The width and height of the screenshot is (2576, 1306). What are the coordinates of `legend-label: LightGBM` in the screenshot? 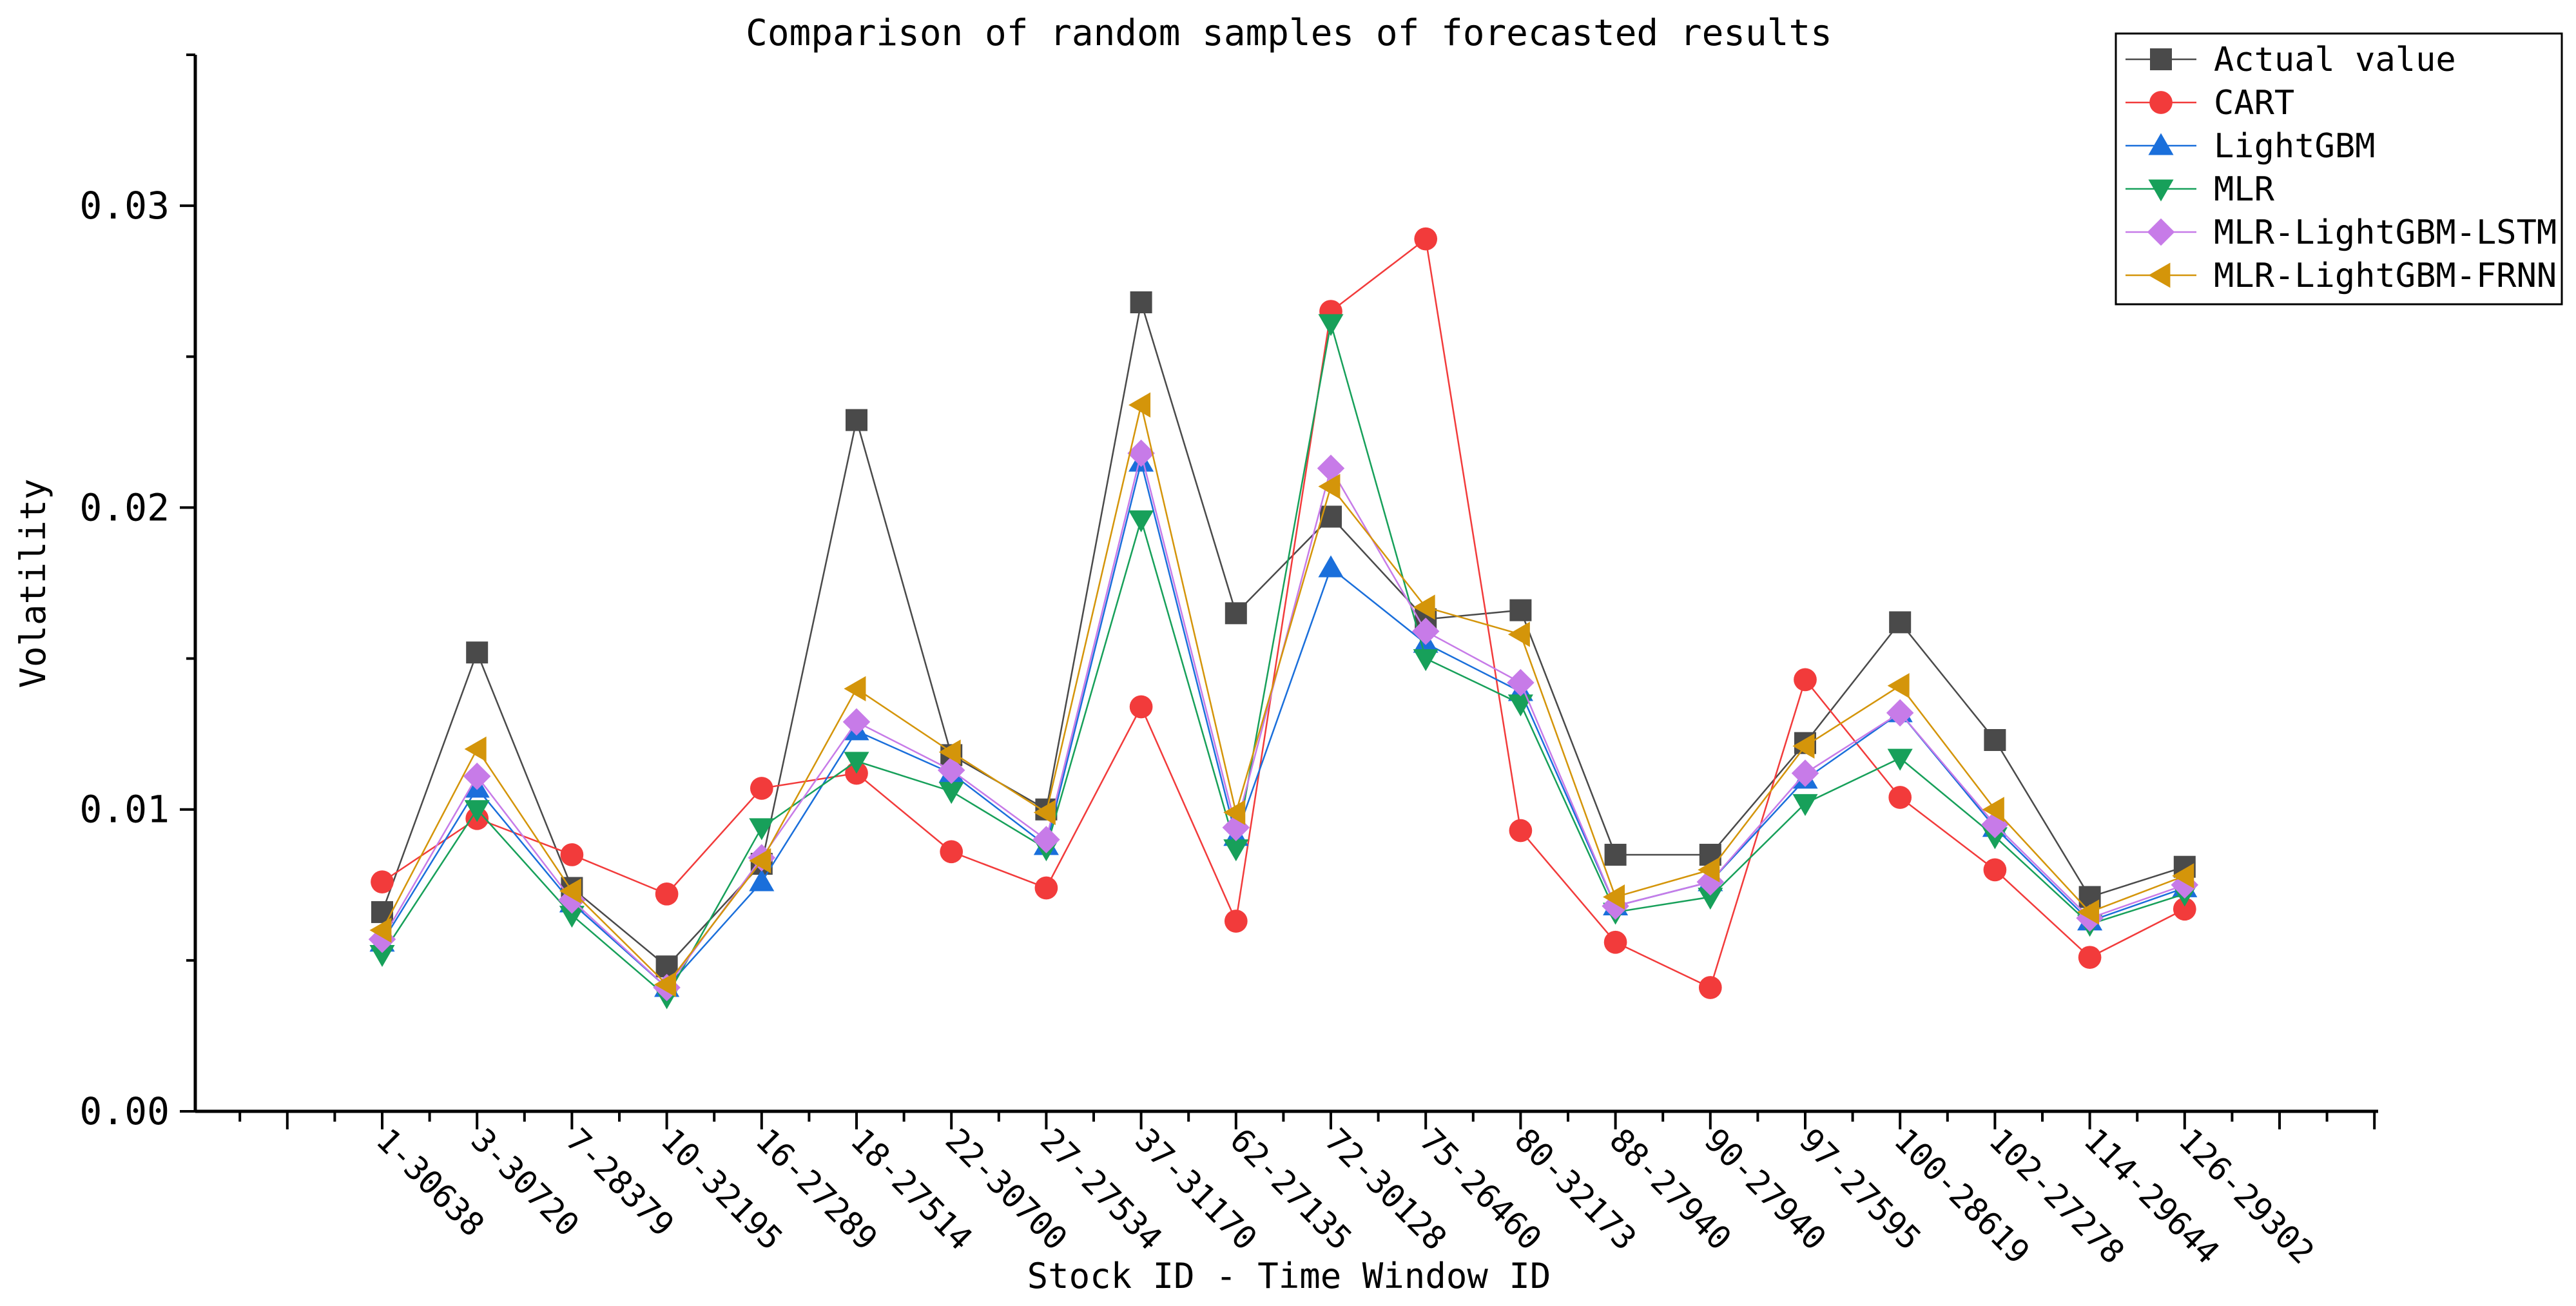 It's located at (2294, 146).